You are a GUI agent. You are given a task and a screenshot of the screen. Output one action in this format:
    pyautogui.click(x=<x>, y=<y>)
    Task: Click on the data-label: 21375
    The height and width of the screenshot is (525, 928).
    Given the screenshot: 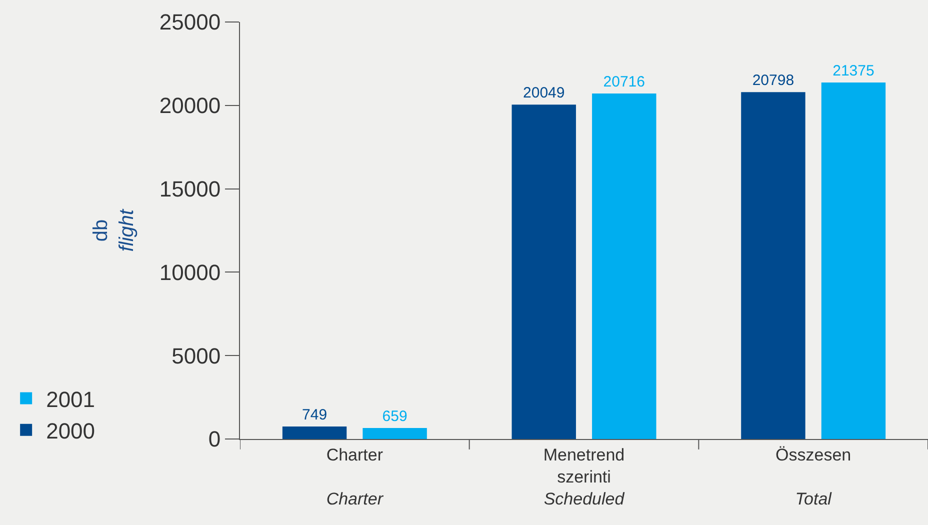 What is the action you would take?
    pyautogui.click(x=853, y=71)
    